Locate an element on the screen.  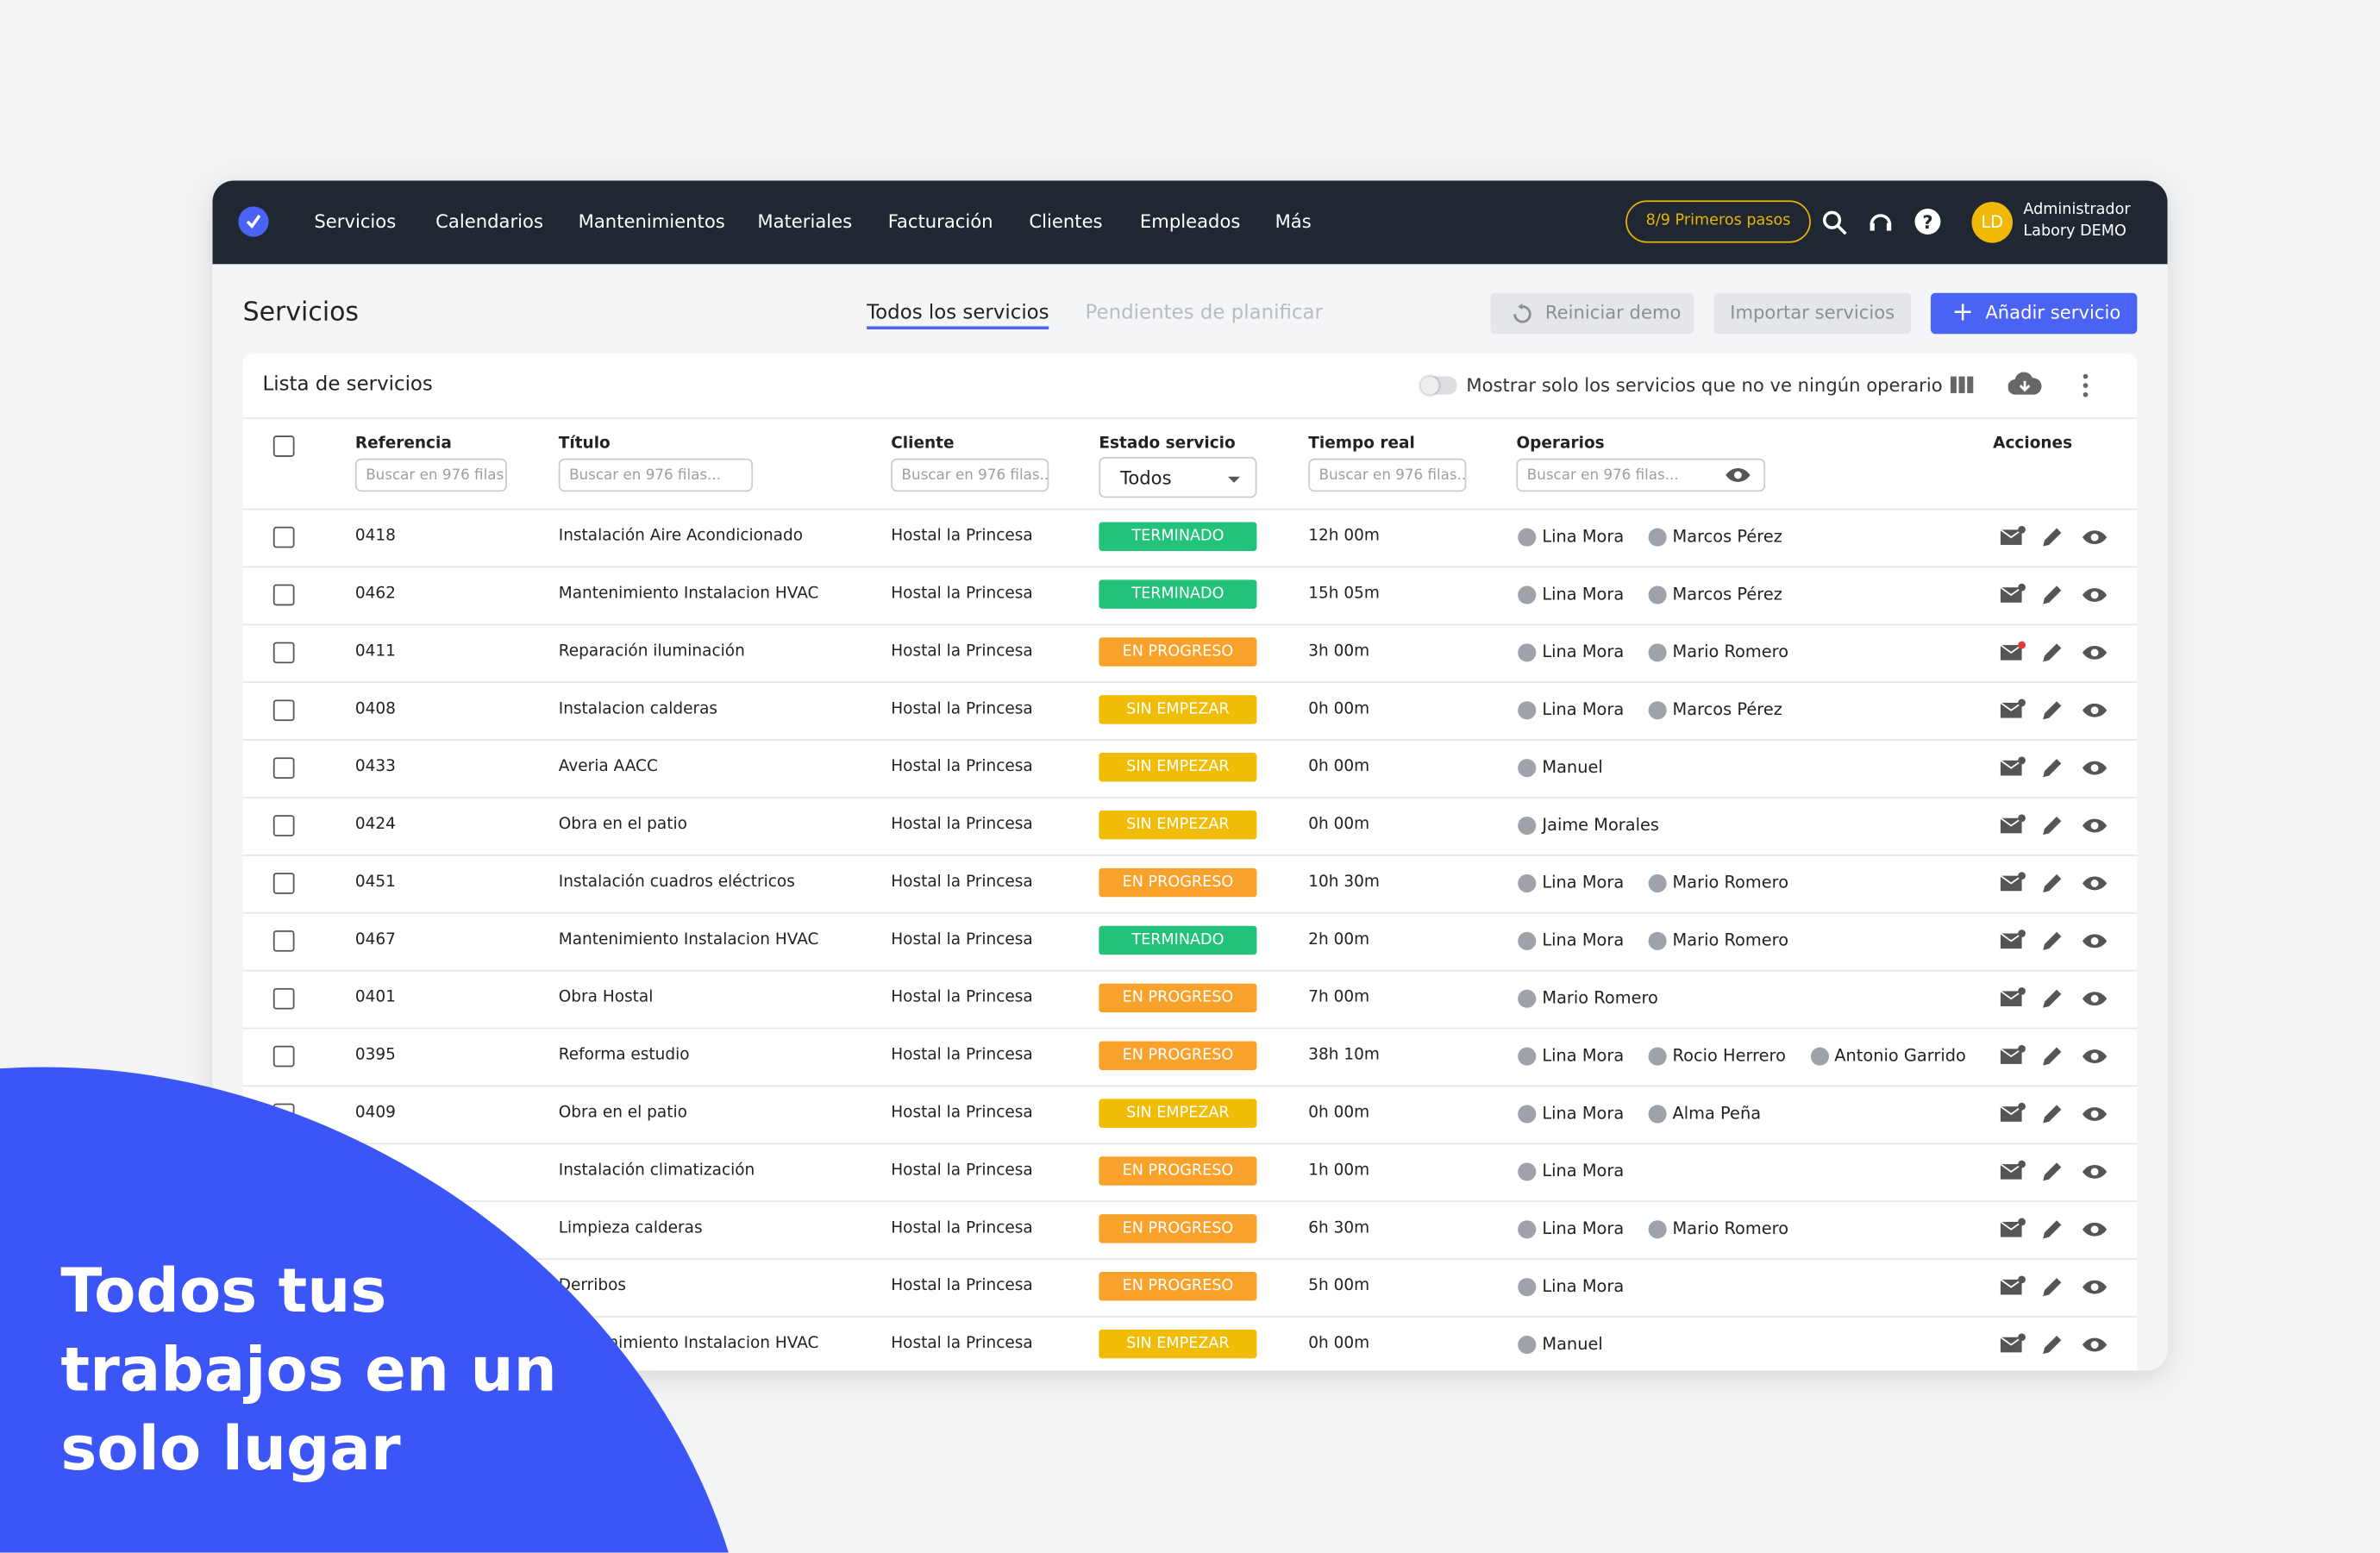
nav-item: Materiales is located at coordinates (805, 221).